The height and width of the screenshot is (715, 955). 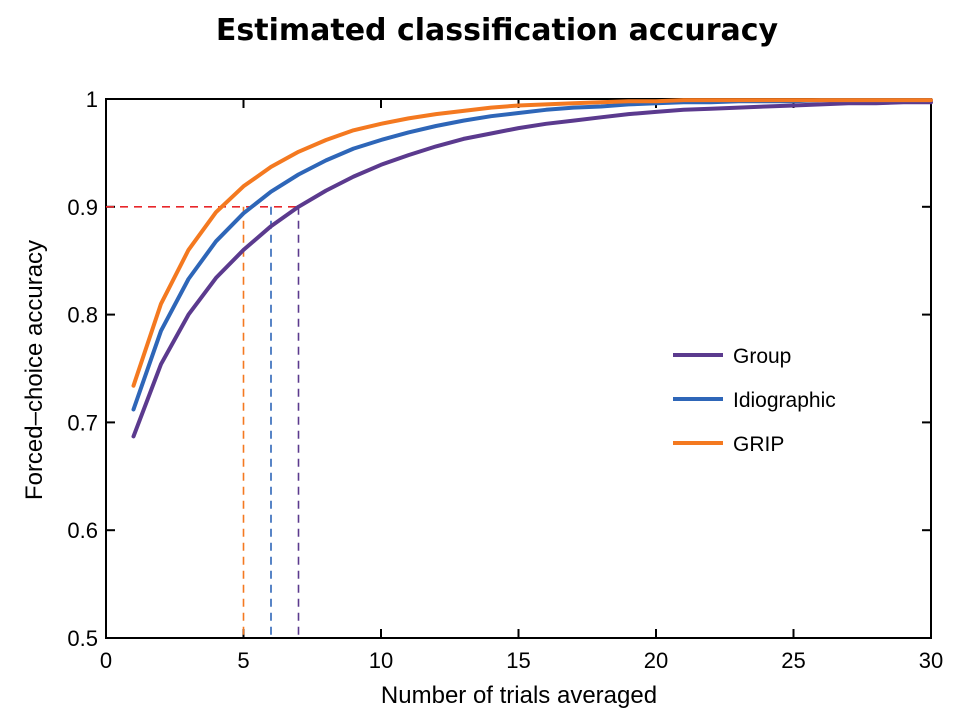 What do you see at coordinates (656, 660) in the screenshot?
I see `x-tick-label: 20` at bounding box center [656, 660].